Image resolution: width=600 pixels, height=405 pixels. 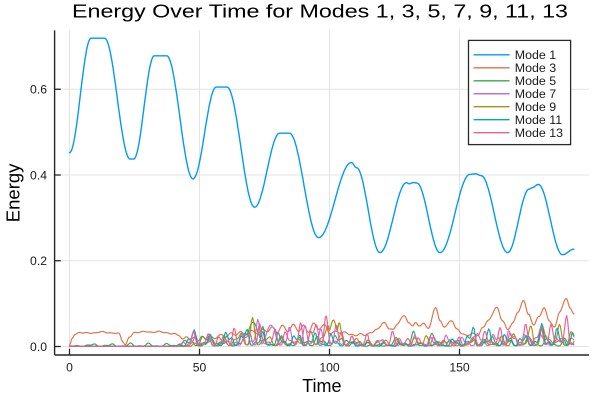 What do you see at coordinates (329, 368) in the screenshot?
I see `svg-text: 100` at bounding box center [329, 368].